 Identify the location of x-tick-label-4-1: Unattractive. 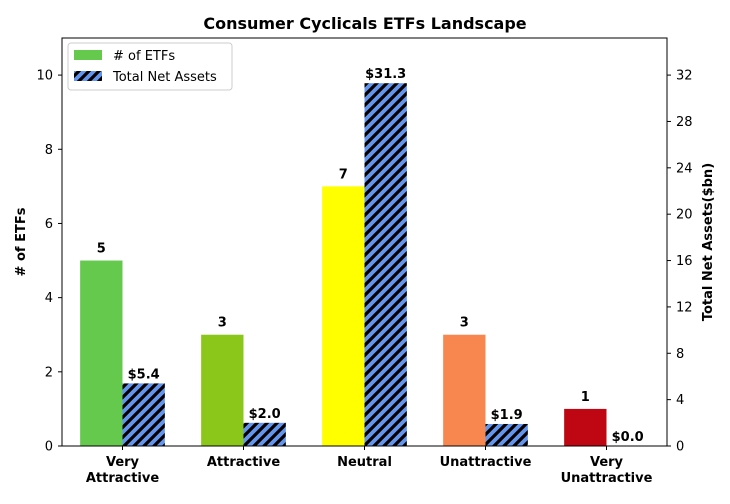
(607, 478).